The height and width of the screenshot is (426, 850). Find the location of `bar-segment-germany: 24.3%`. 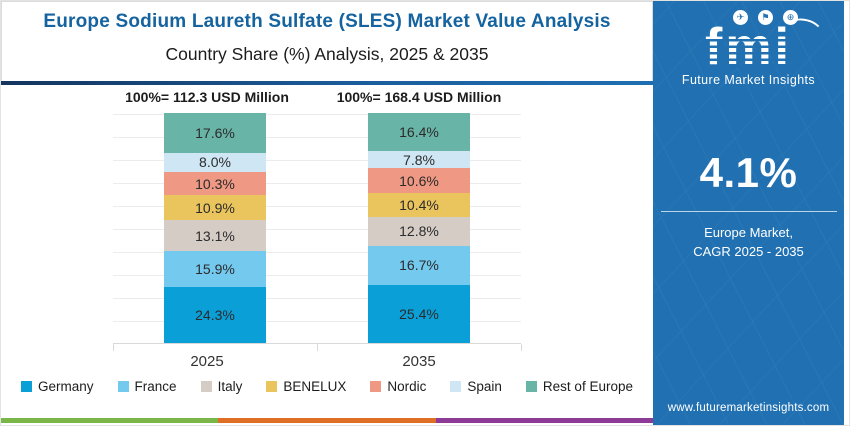

bar-segment-germany: 24.3% is located at coordinates (215, 315).